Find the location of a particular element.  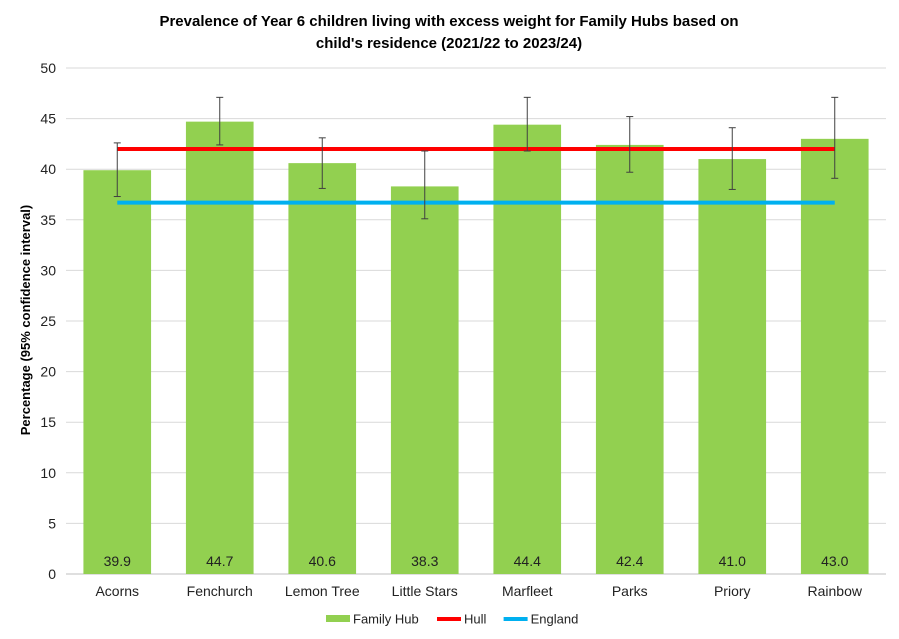

y-tick-label: 45 is located at coordinates (48, 119).